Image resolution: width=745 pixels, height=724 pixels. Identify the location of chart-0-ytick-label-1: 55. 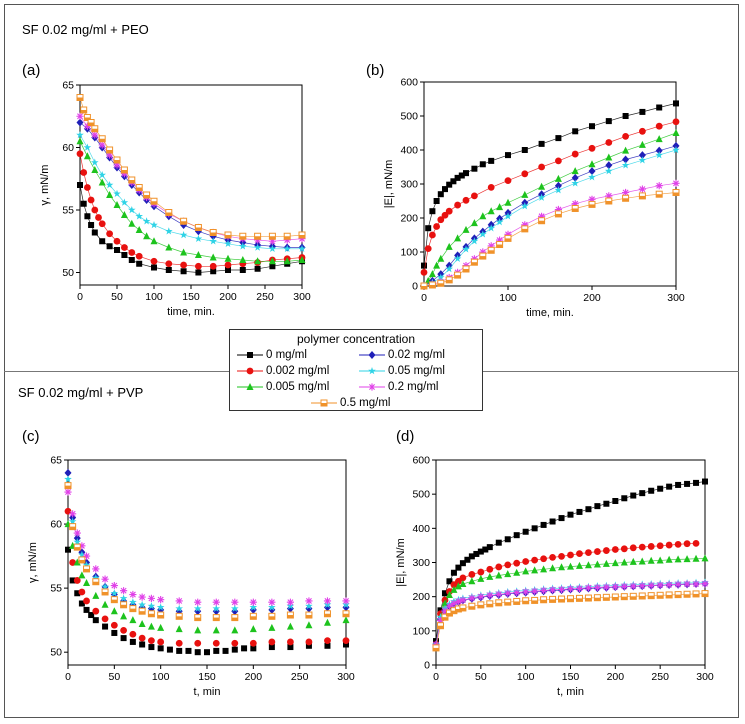
(68, 211).